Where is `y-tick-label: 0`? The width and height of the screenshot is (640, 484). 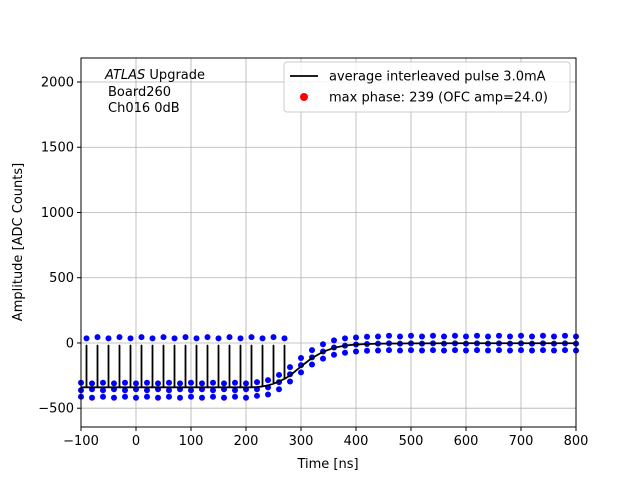 y-tick-label: 0 is located at coordinates (70, 343).